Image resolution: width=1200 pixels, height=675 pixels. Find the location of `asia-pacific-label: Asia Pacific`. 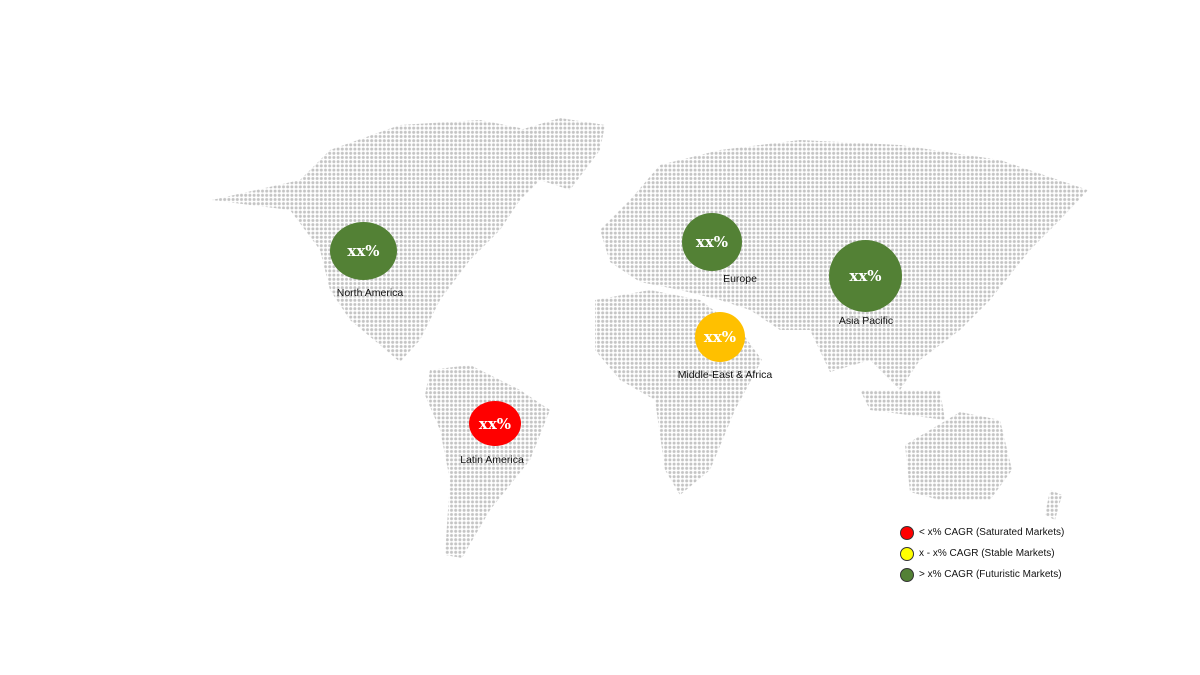

asia-pacific-label: Asia Pacific is located at coordinates (866, 321).